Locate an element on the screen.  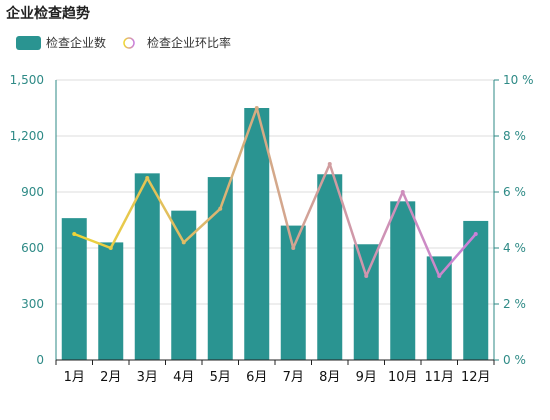
y-right-tick-label: 2 % is located at coordinates (514, 304).